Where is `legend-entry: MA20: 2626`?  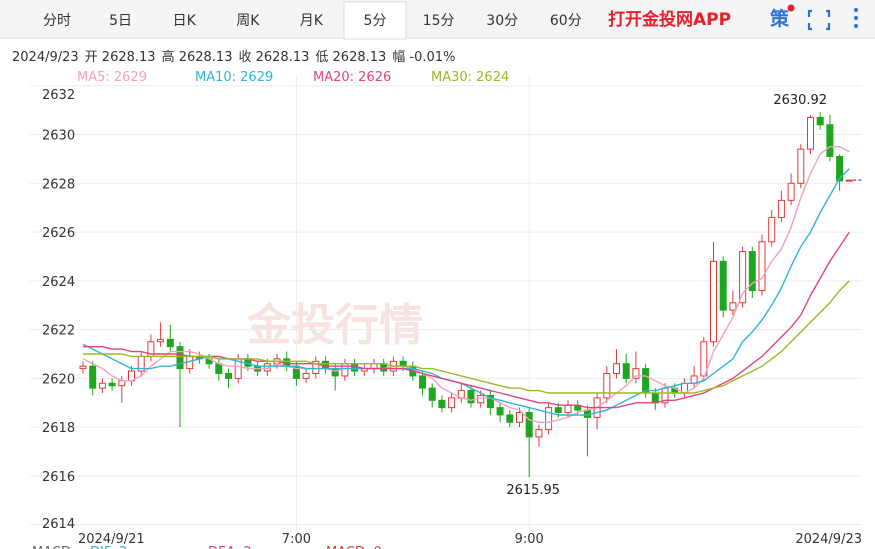
legend-entry: MA20: 2626 is located at coordinates (352, 77).